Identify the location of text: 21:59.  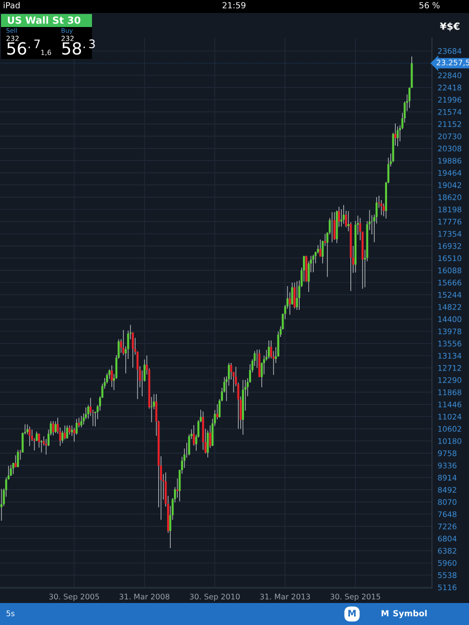
(234, 5).